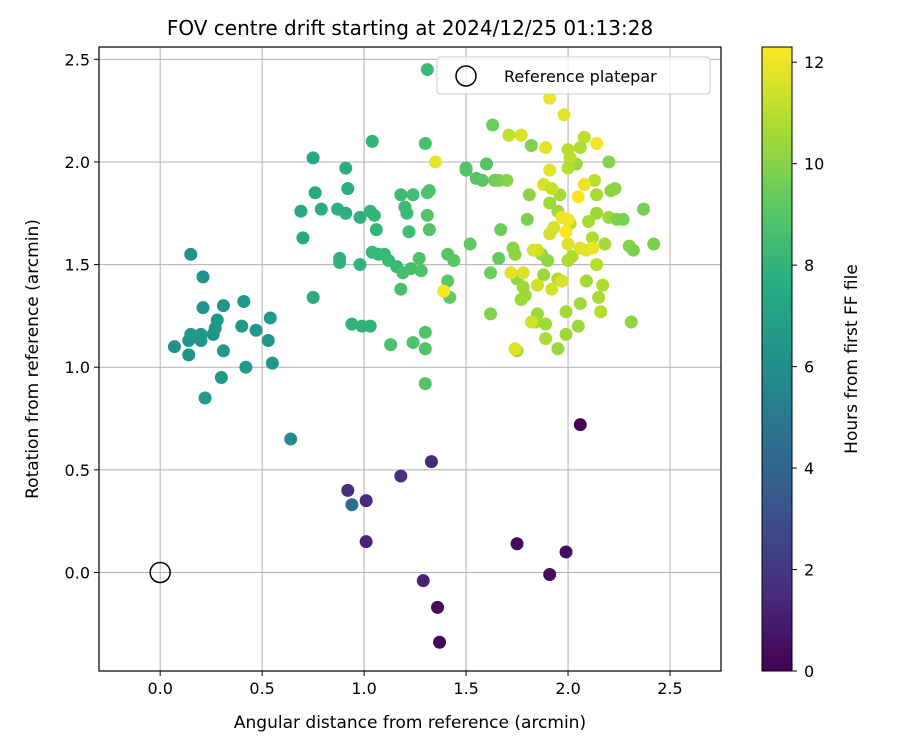 Image resolution: width=900 pixels, height=750 pixels. I want to click on colorbar-tick-label: 12, so click(814, 62).